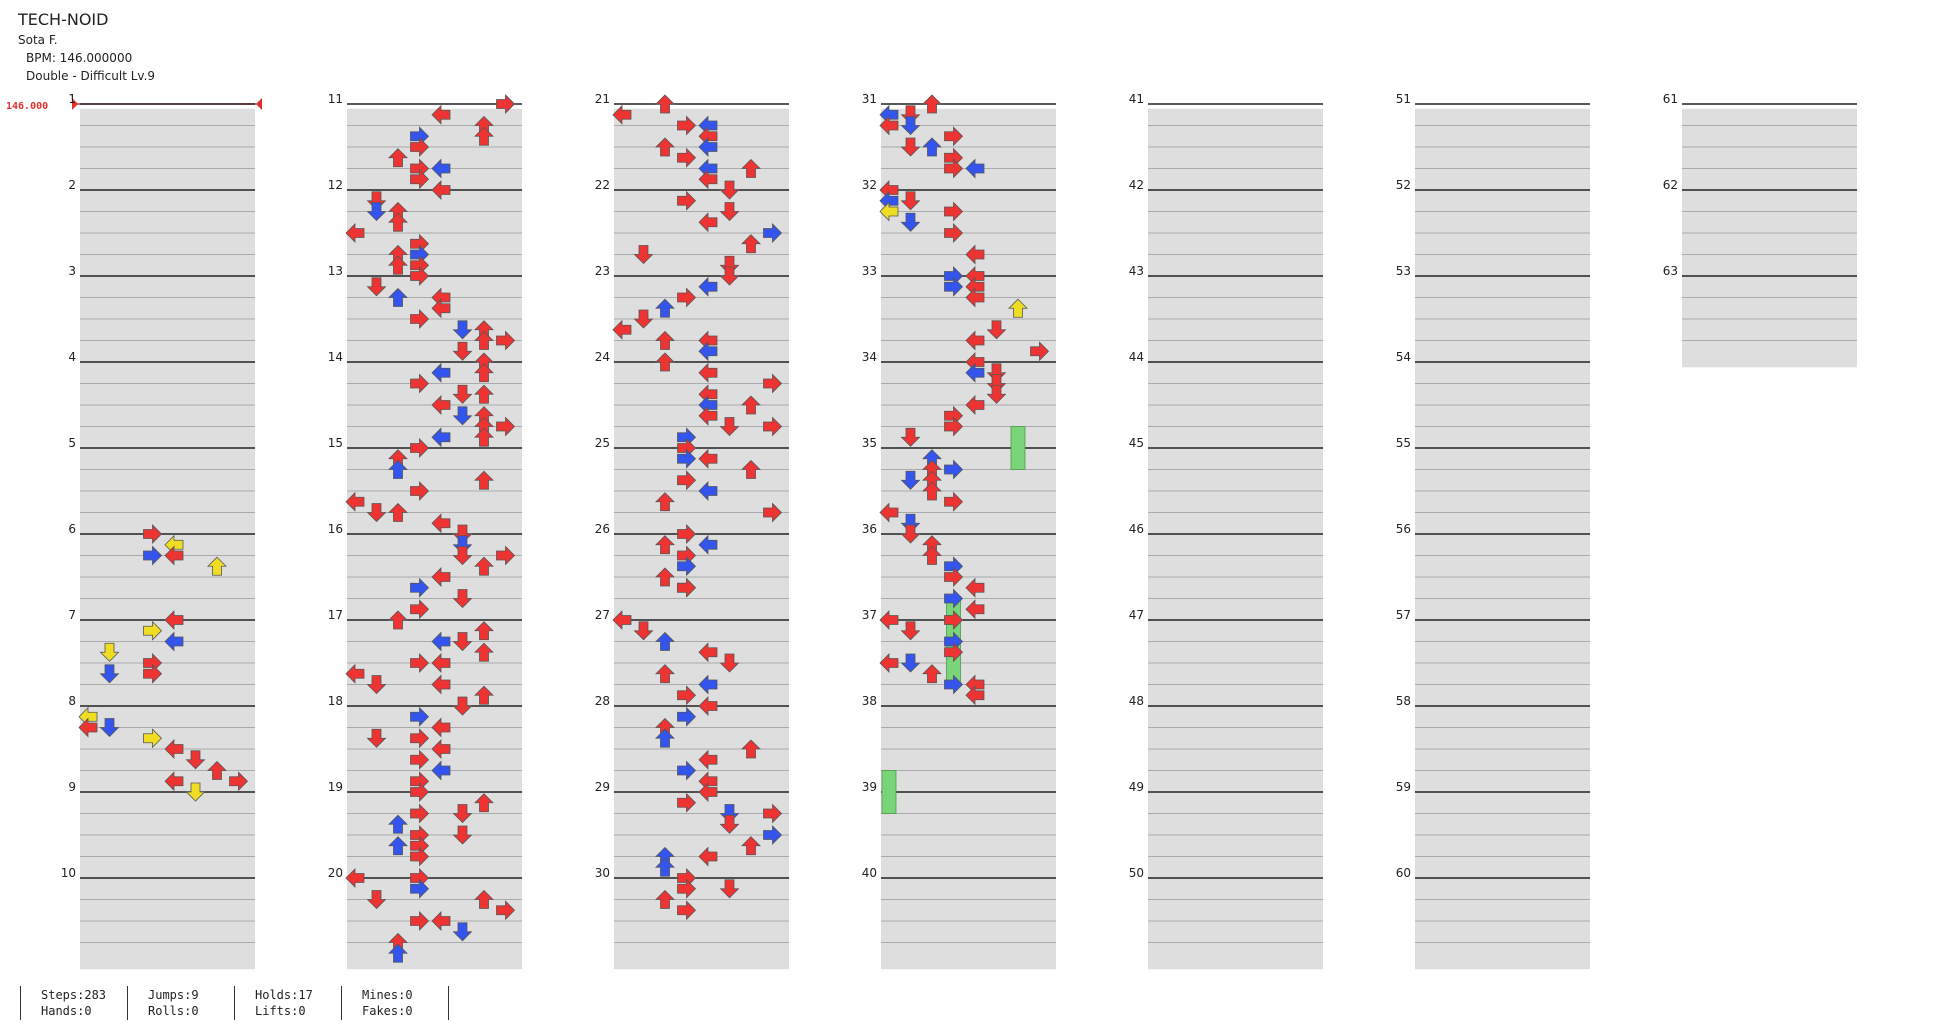 This screenshot has height=1024, width=1933. I want to click on measure-number: 58, so click(1403, 701).